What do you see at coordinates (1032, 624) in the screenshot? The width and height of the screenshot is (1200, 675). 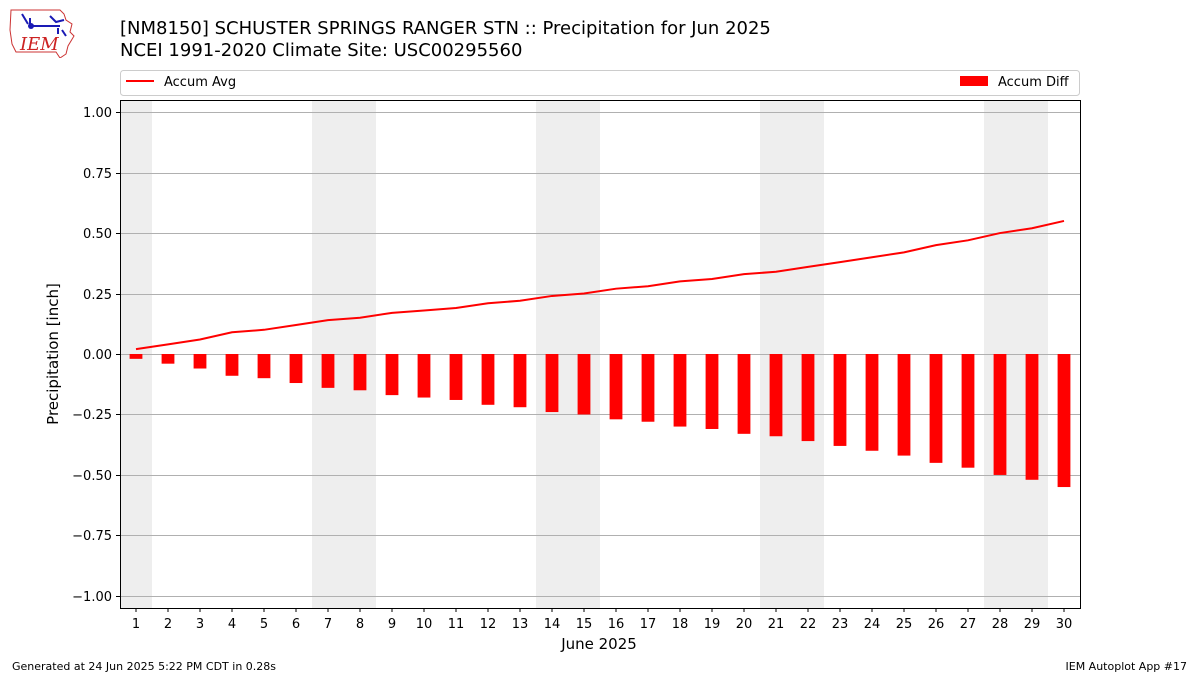 I see `x-tick-label: 29` at bounding box center [1032, 624].